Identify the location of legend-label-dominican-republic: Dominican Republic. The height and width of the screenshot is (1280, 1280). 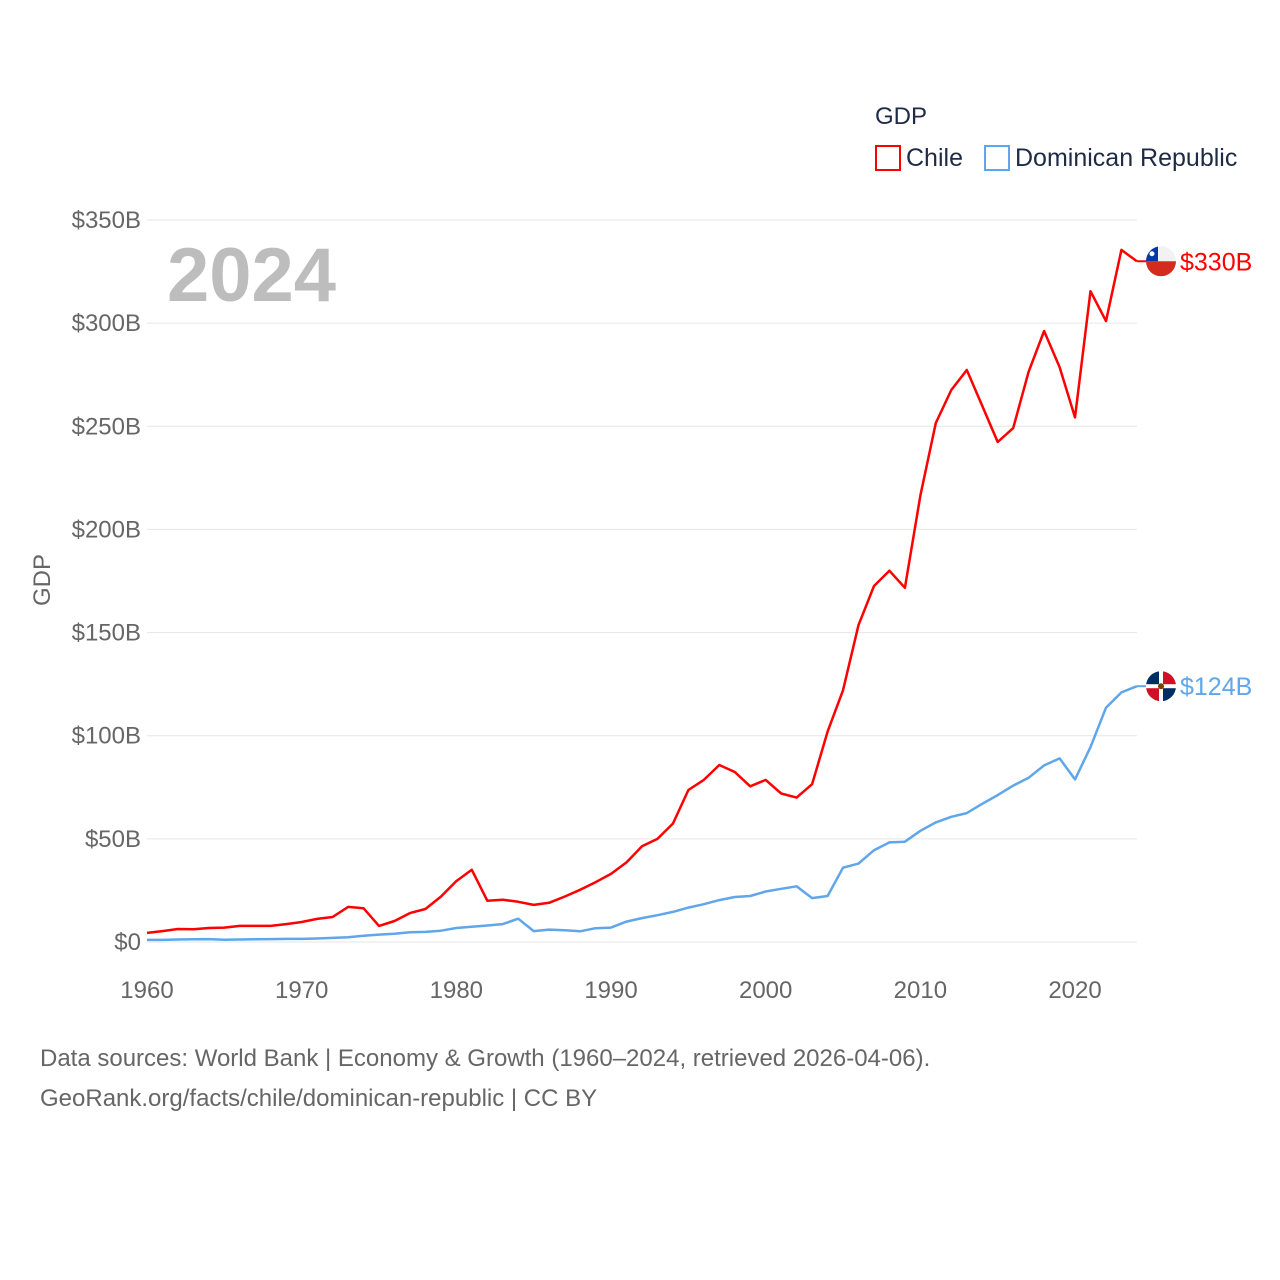
(1126, 158).